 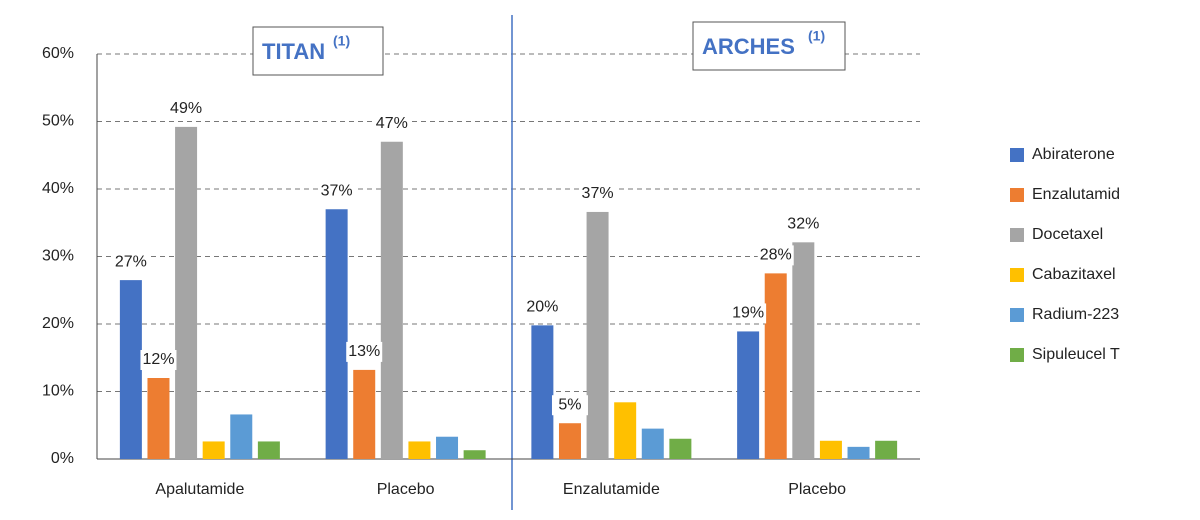 What do you see at coordinates (58, 53) in the screenshot?
I see `y-tick-label: 60%` at bounding box center [58, 53].